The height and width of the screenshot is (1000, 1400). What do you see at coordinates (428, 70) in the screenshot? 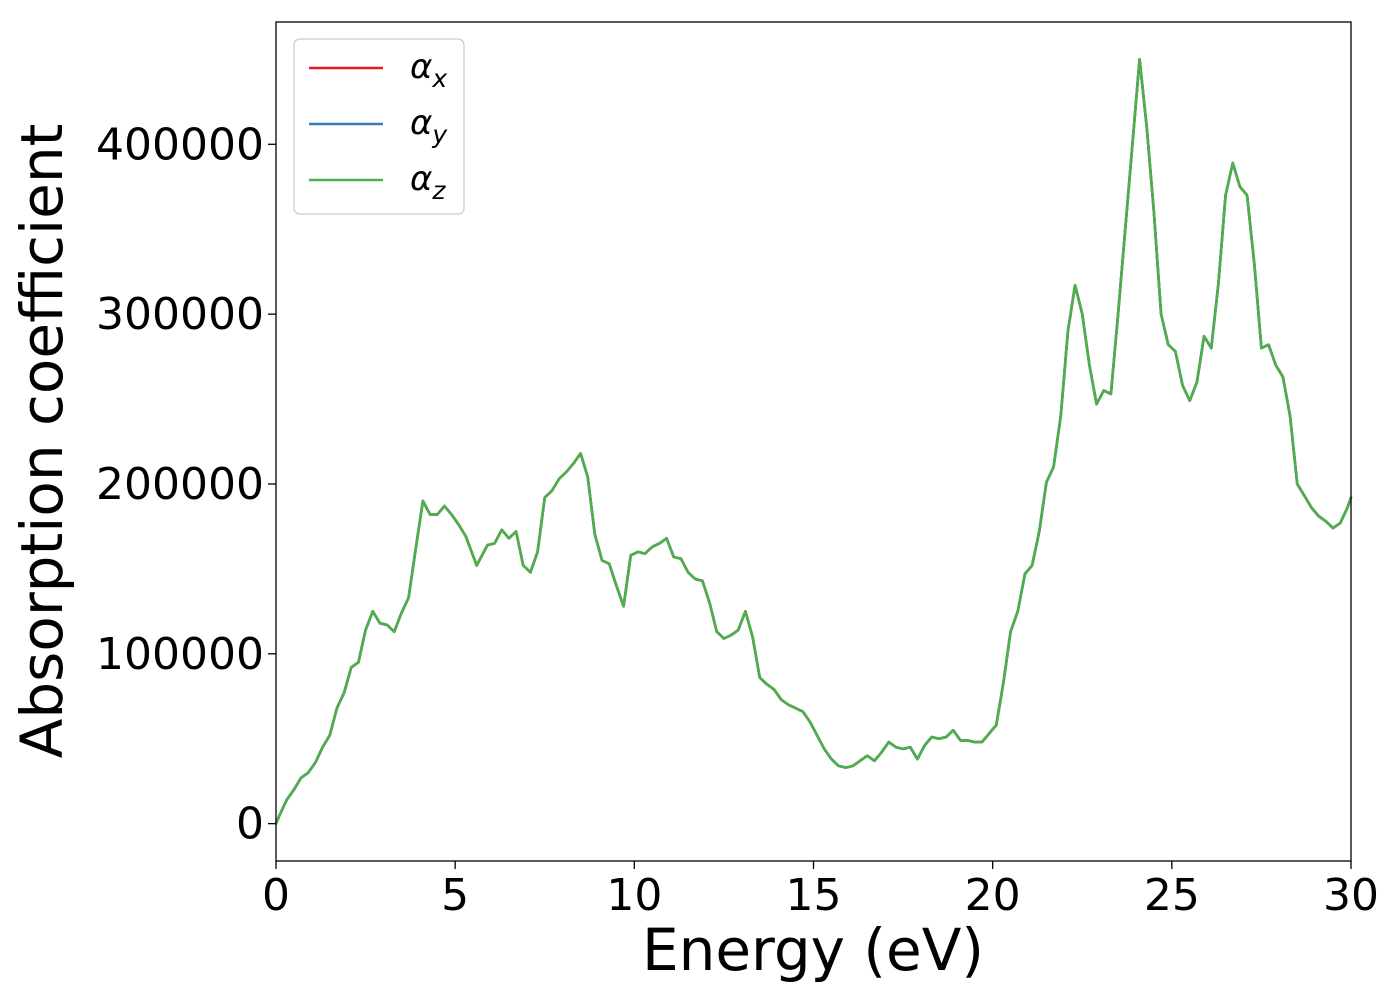
I see `legend-label: αx` at bounding box center [428, 70].